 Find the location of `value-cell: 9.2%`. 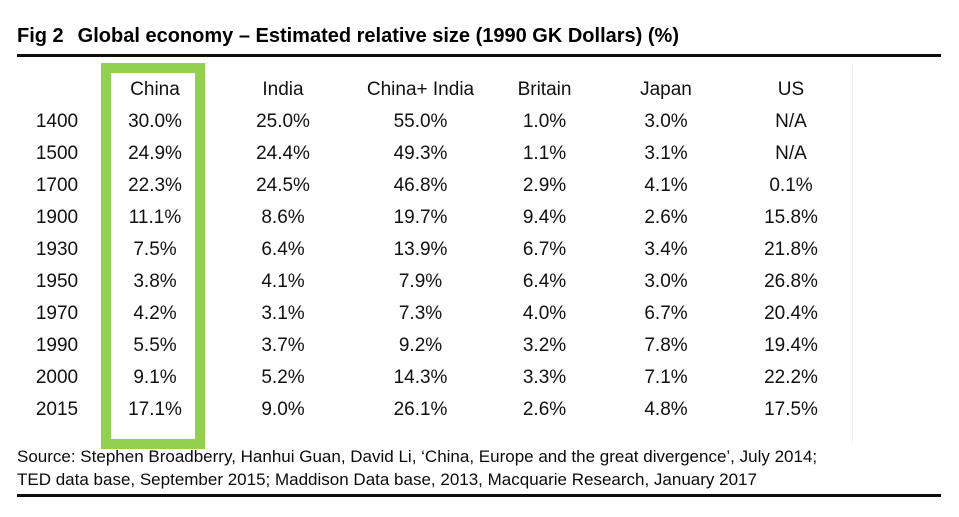

value-cell: 9.2% is located at coordinates (420, 345).